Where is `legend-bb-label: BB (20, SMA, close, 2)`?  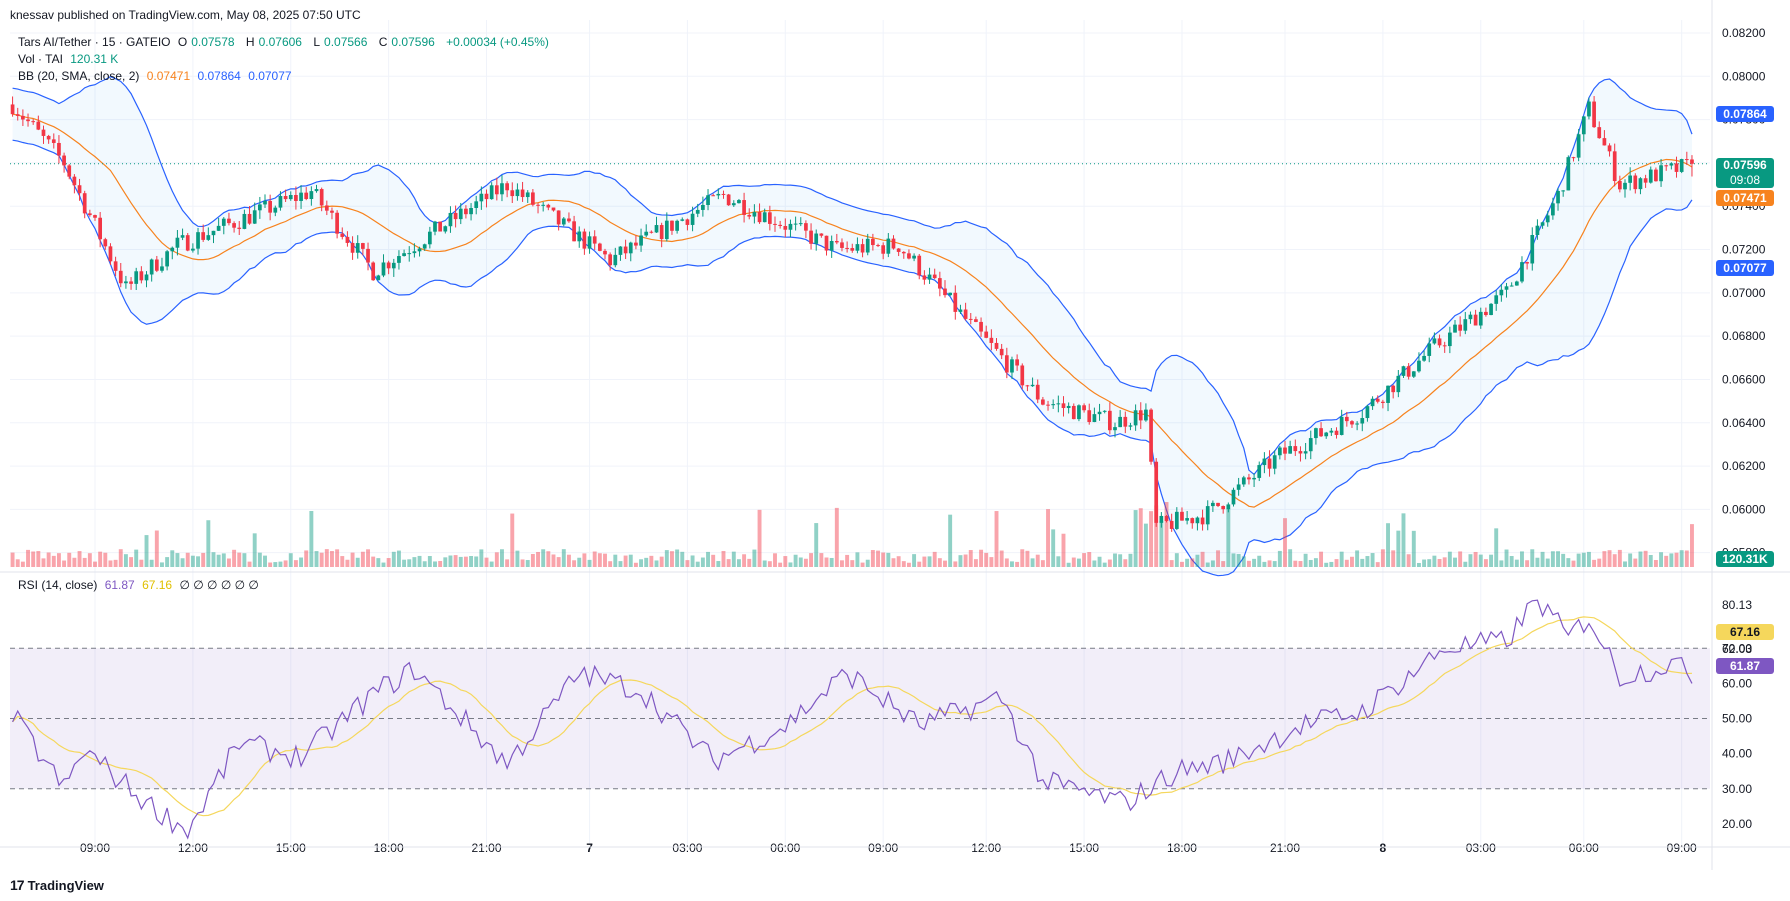 legend-bb-label: BB (20, SMA, close, 2) is located at coordinates (79, 76).